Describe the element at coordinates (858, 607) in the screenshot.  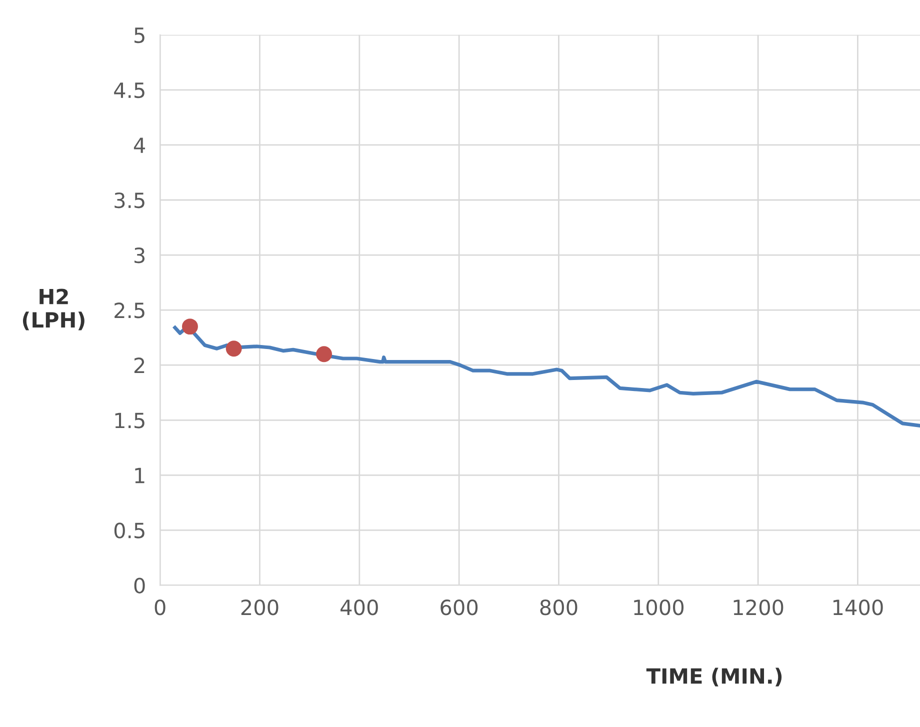
I see `x-tick-label: 1400` at that location.